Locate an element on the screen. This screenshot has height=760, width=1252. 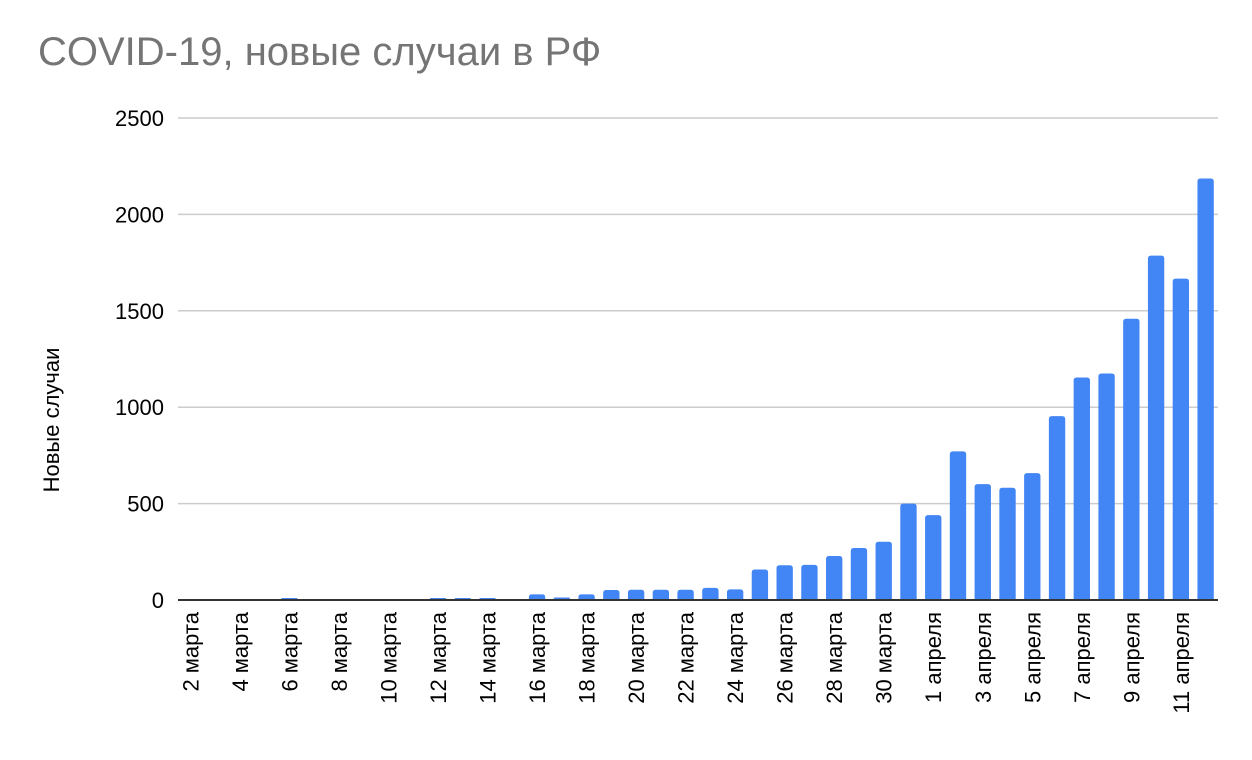
x-tick-label: 1 апреля is located at coordinates (933, 657).